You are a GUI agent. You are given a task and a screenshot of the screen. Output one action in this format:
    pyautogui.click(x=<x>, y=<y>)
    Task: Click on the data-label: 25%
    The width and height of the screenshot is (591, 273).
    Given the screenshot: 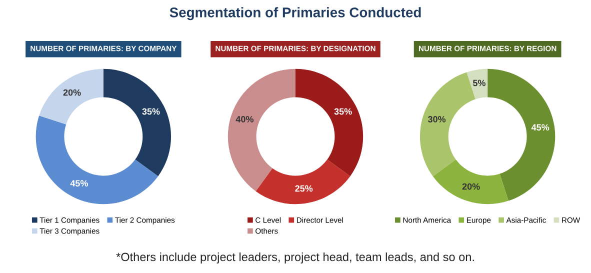 What is the action you would take?
    pyautogui.click(x=304, y=188)
    